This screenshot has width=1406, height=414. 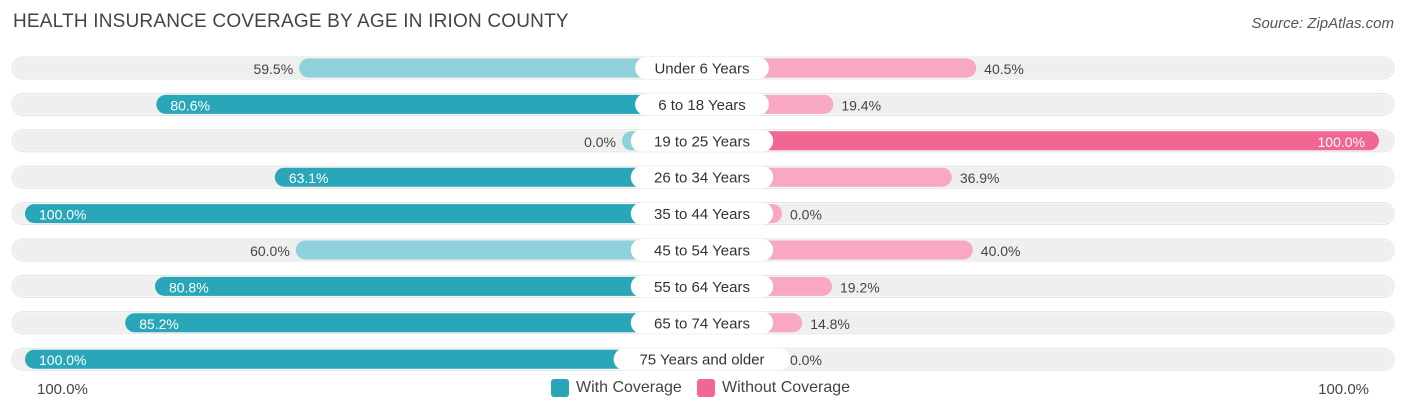 I want to click on value-label-without-coverage: 100.0%, so click(x=1341, y=142).